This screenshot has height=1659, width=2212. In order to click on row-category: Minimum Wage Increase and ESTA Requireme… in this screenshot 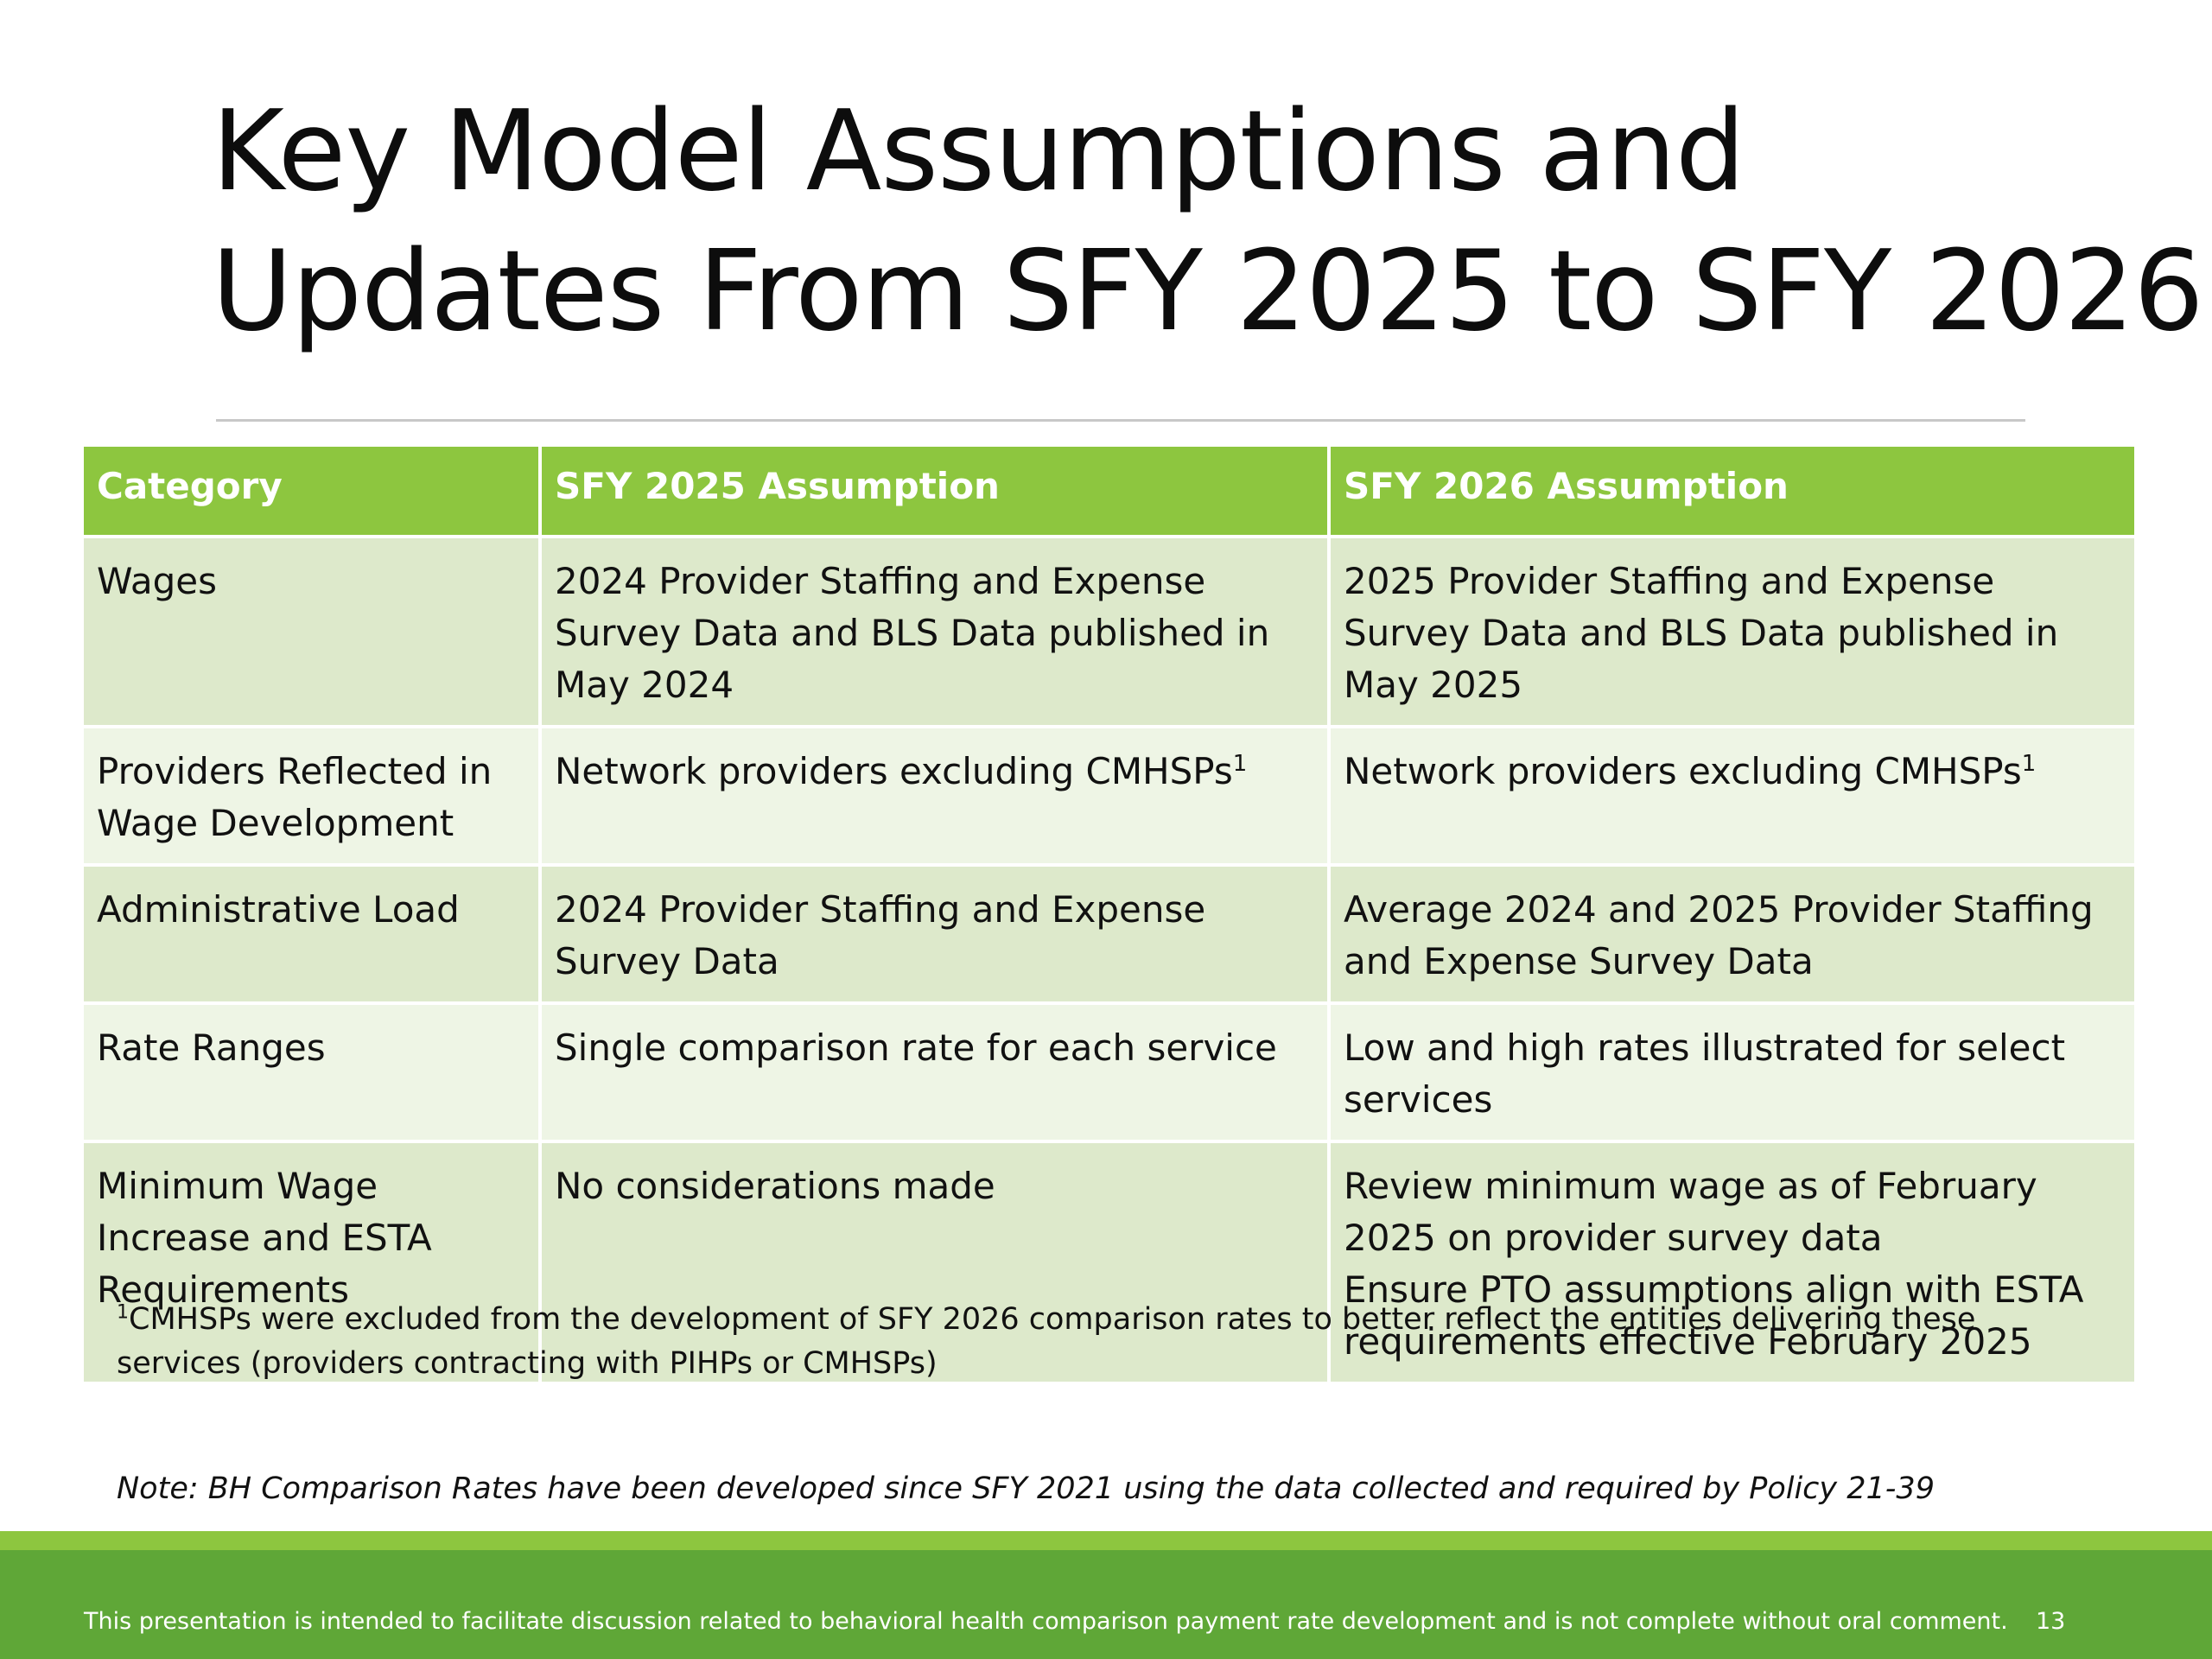, I will do `click(311, 1262)`.